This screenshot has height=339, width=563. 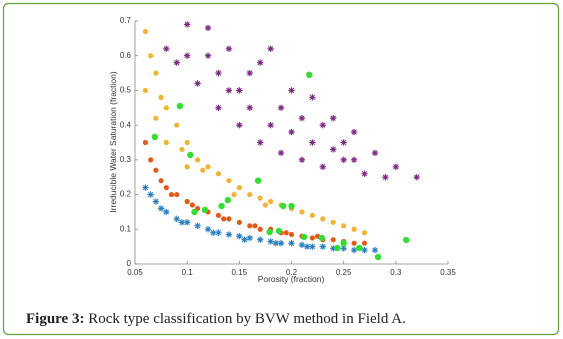 What do you see at coordinates (126, 20) in the screenshot?
I see `y-tick-label: 0.7` at bounding box center [126, 20].